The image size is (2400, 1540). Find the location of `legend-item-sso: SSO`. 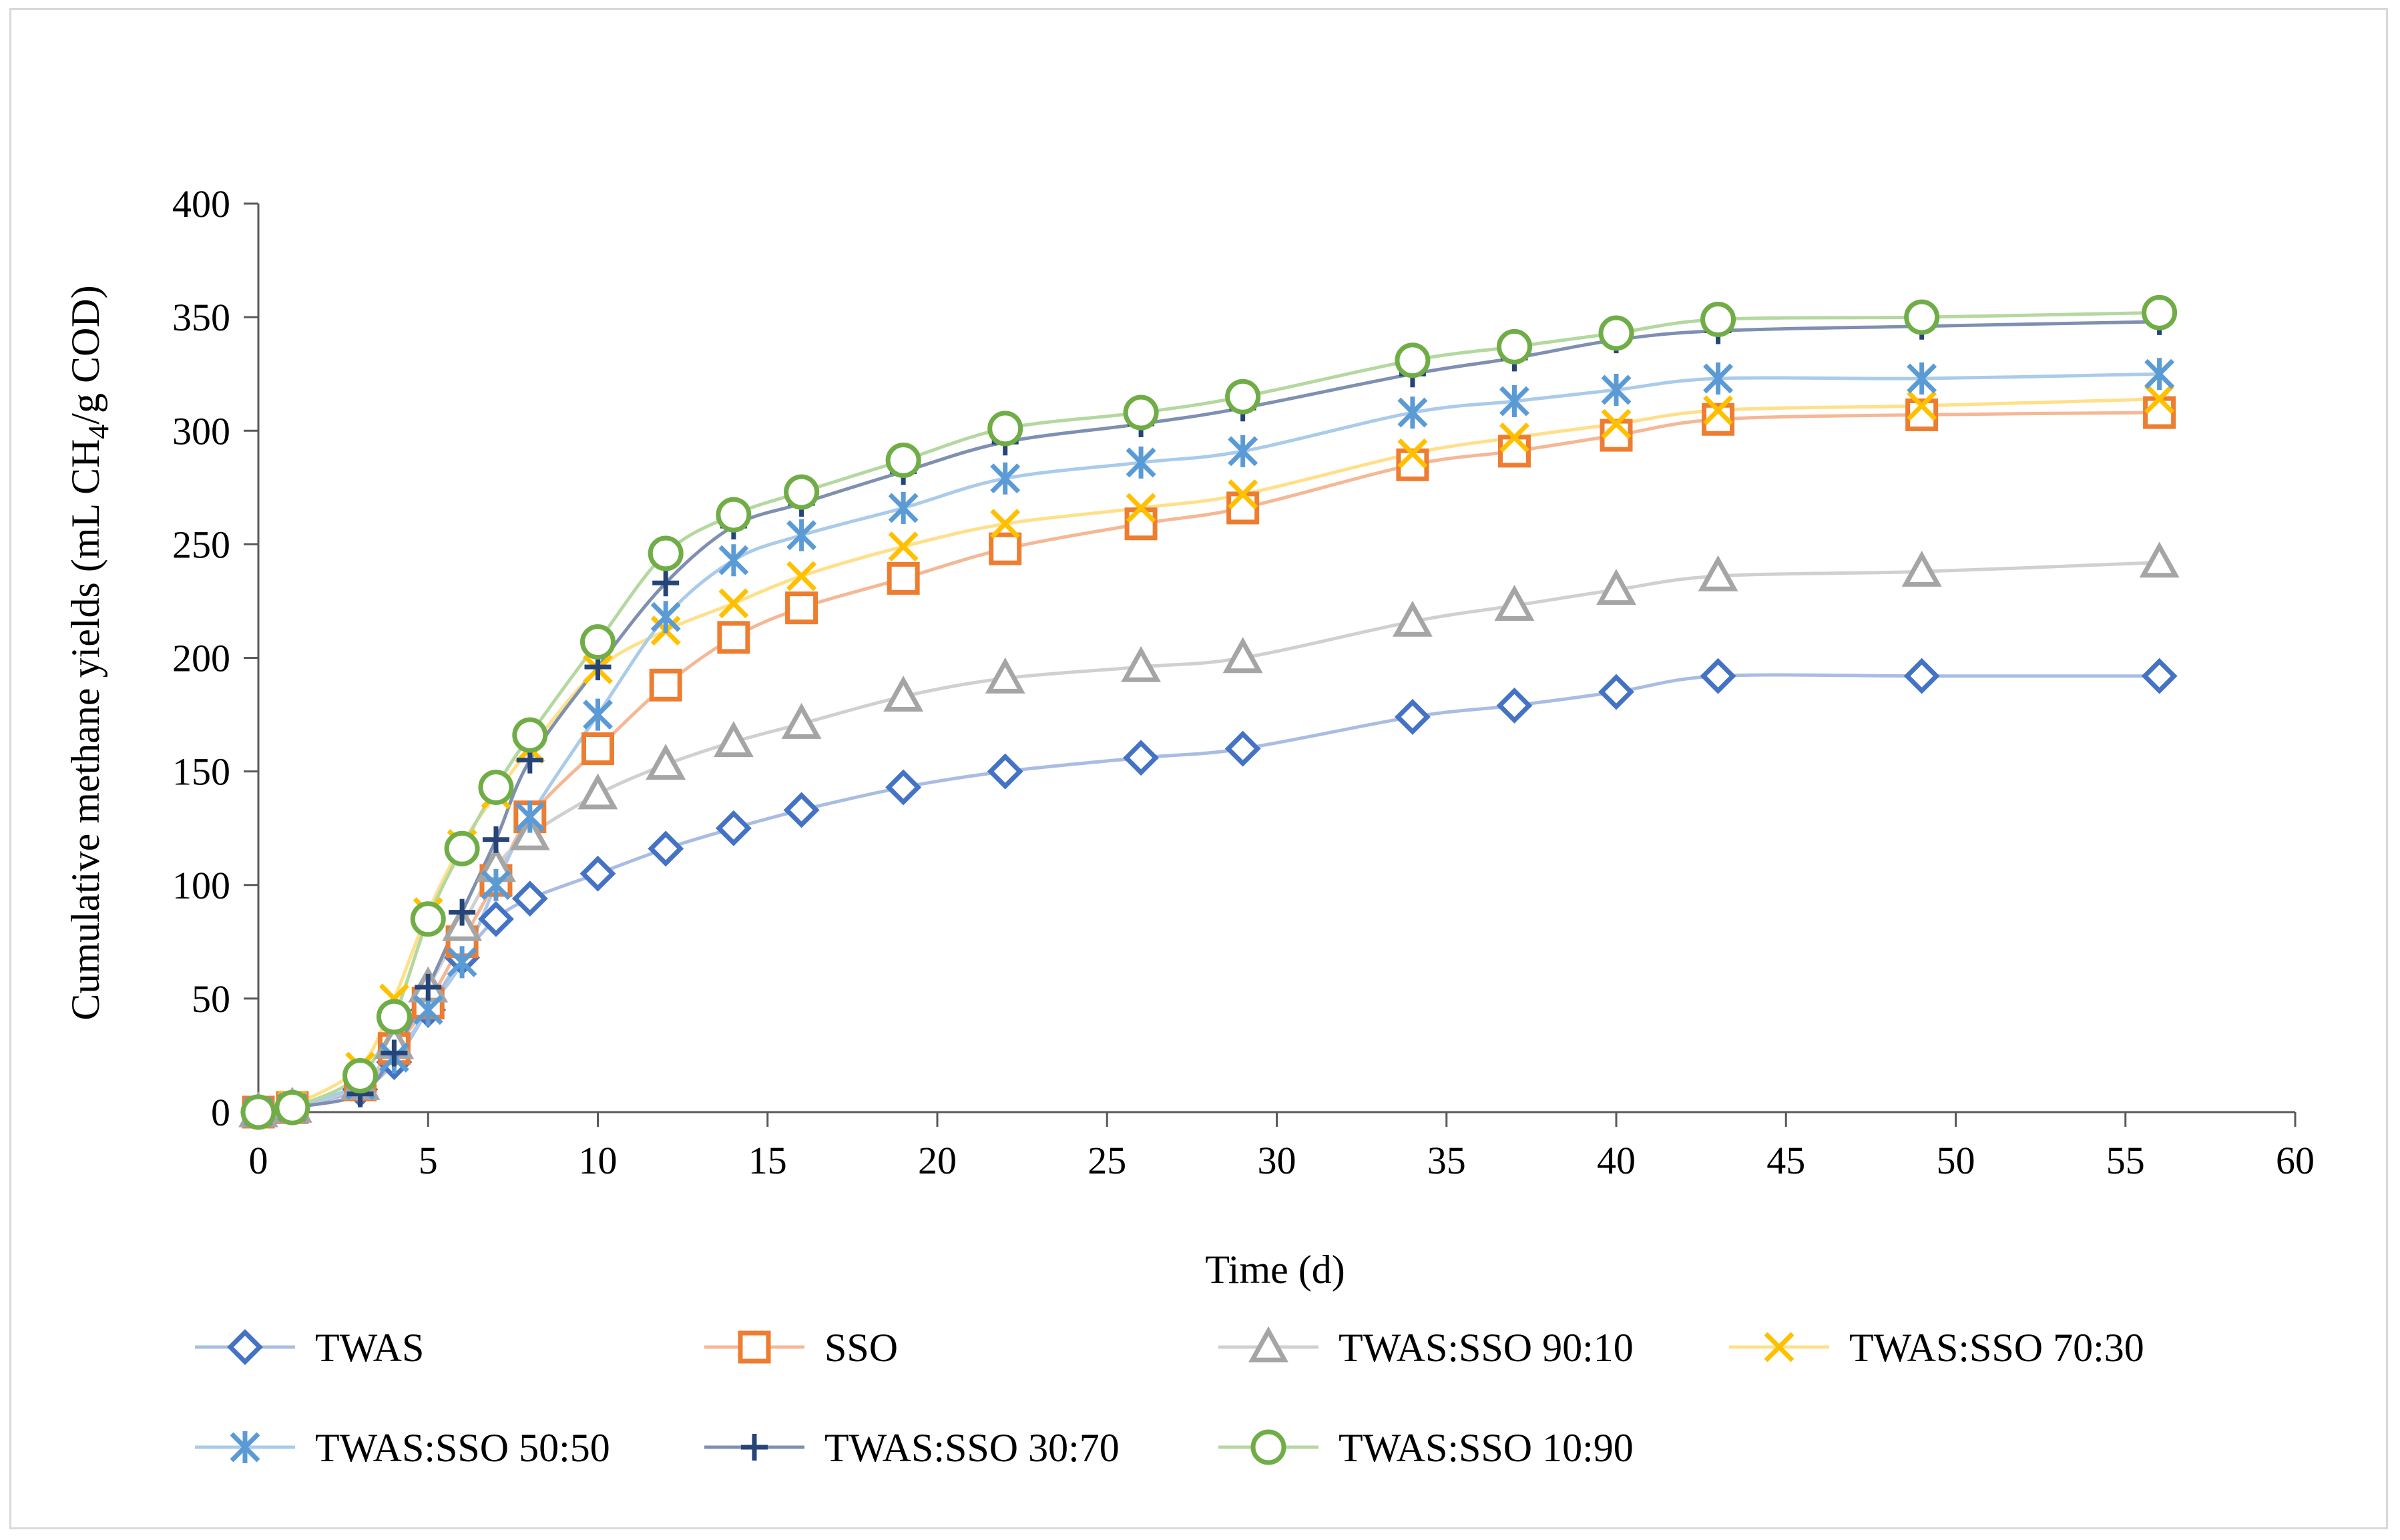

legend-item-sso: SSO is located at coordinates (801, 1348).